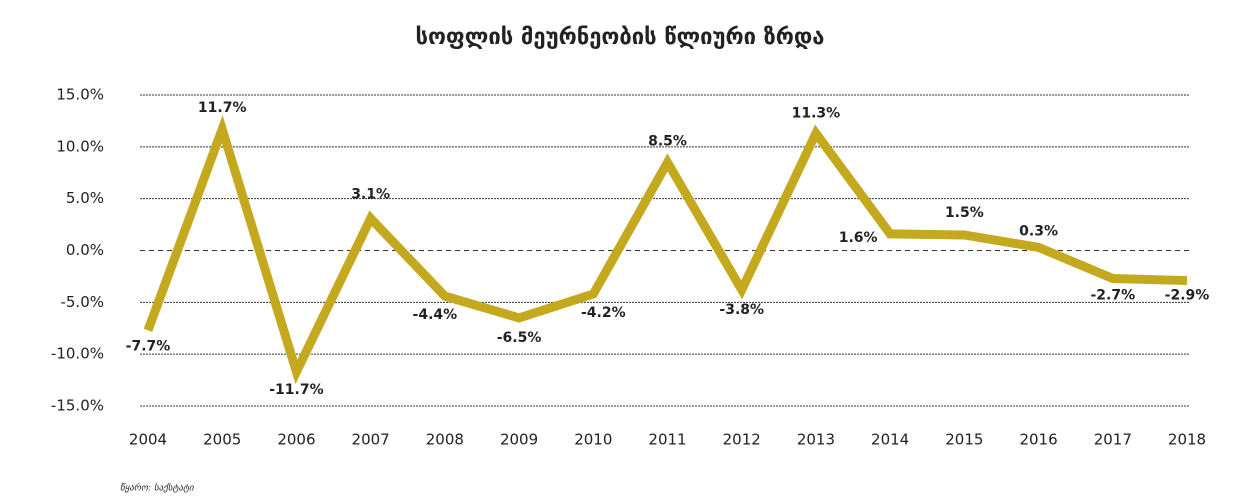 This screenshot has width=1241, height=503. What do you see at coordinates (222, 440) in the screenshot?
I see `x-tick-label: 2005` at bounding box center [222, 440].